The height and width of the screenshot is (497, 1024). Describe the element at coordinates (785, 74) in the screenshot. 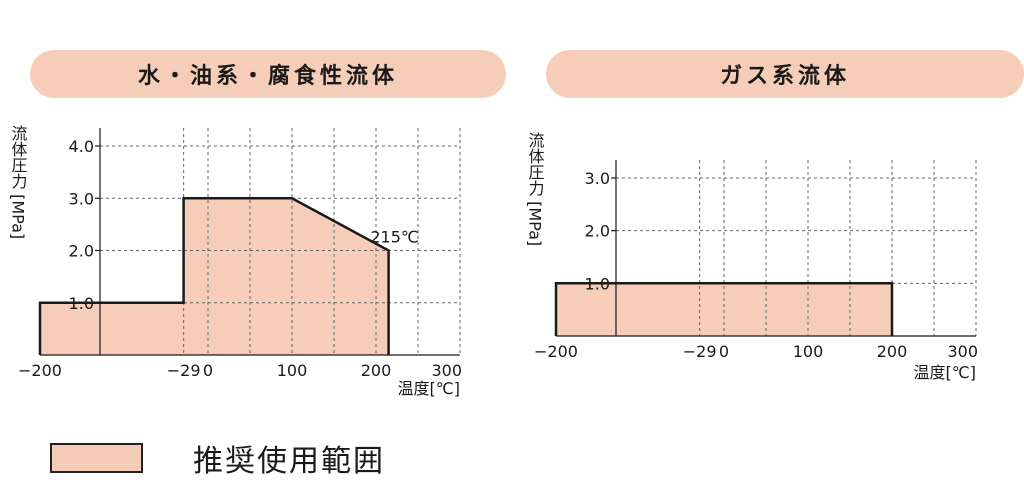

I see `chart-title-gas: ガス系流体` at that location.